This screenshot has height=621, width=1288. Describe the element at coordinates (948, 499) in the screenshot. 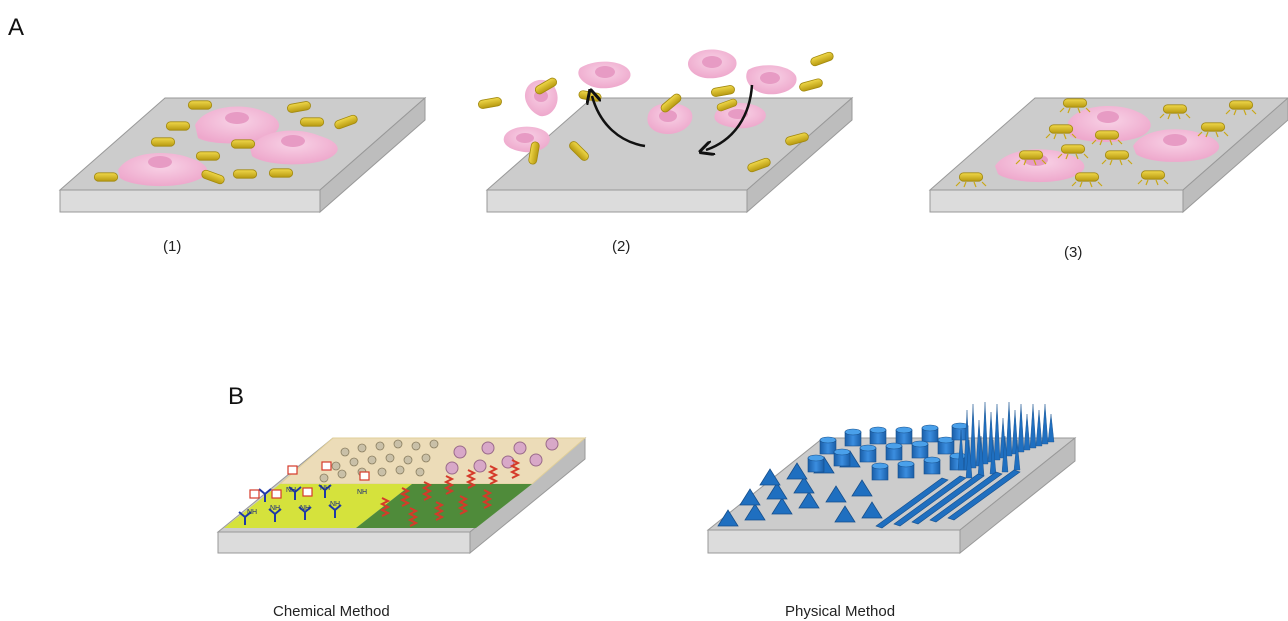

I see `physical-grooves` at that location.